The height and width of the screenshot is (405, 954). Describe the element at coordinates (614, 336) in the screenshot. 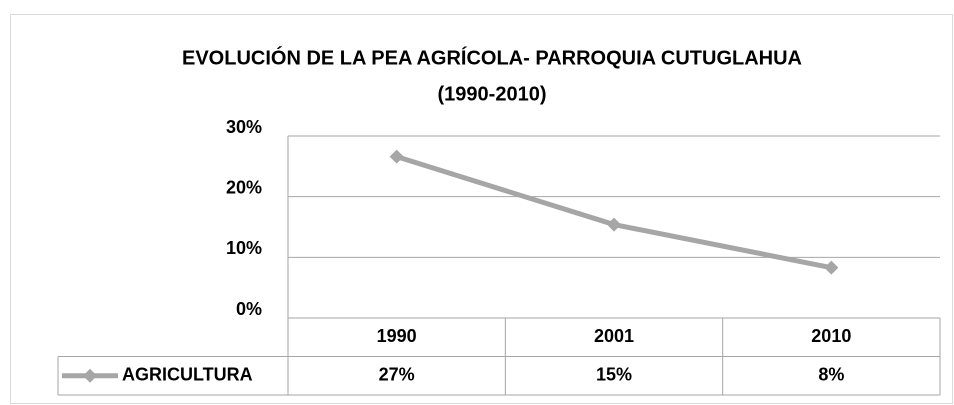

I see `x-tick-label: 2001` at that location.